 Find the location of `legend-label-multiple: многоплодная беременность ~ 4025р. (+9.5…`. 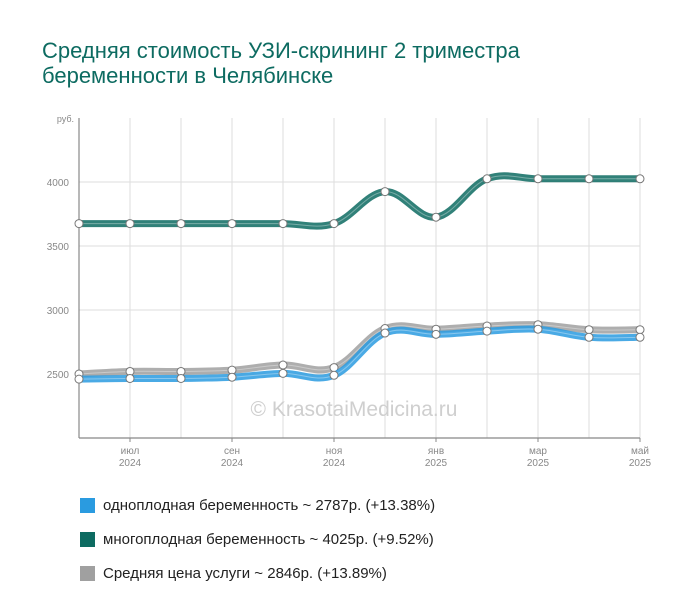

legend-label-multiple: многоплодная беременность ~ 4025р. (+9.5… is located at coordinates (268, 539).